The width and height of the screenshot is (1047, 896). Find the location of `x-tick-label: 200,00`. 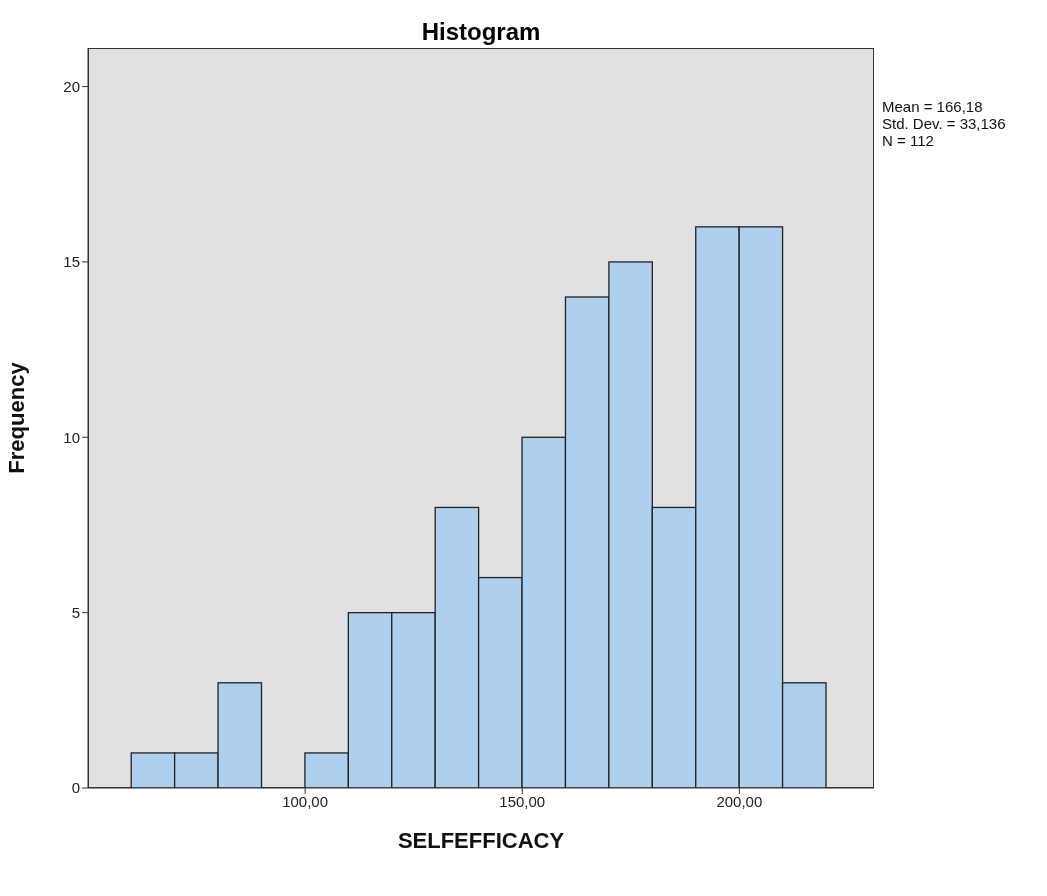

x-tick-label: 200,00 is located at coordinates (739, 801).